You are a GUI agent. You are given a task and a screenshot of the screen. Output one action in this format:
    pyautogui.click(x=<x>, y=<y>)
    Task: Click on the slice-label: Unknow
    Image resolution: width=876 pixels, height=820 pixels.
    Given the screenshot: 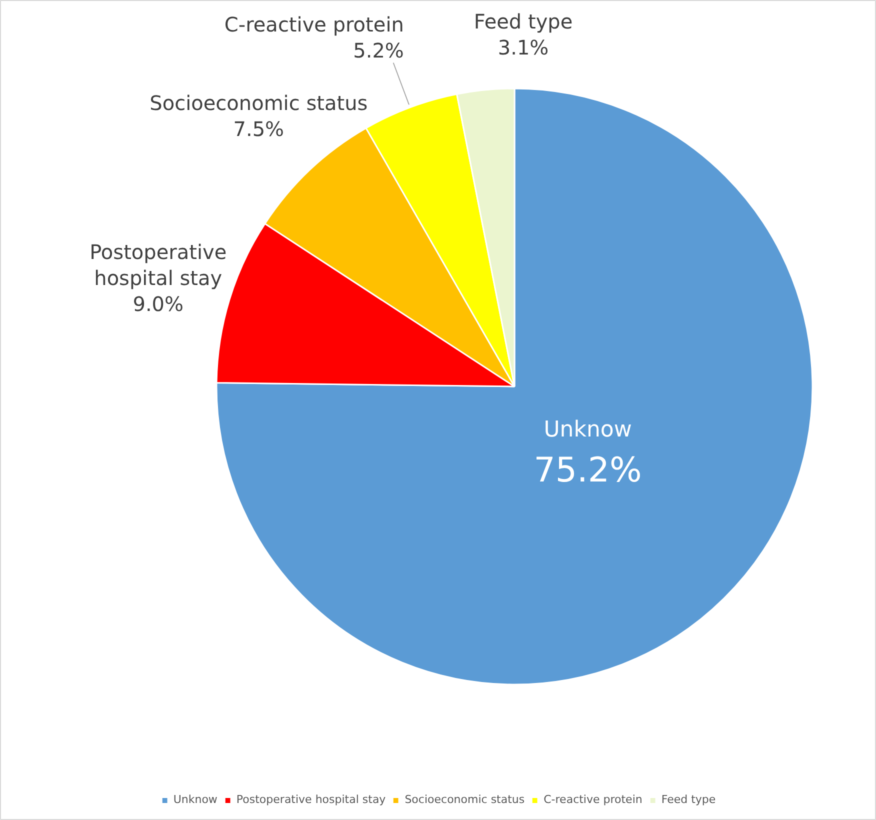 What is the action you would take?
    pyautogui.click(x=588, y=430)
    